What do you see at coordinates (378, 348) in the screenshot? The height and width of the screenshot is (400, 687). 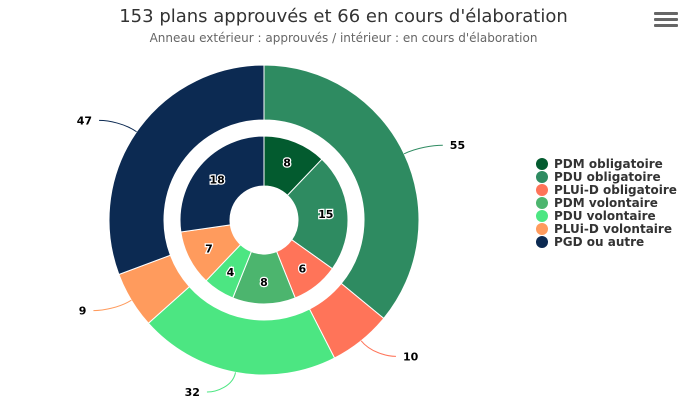 I see `connector-plui-d-obligatoire` at bounding box center [378, 348].